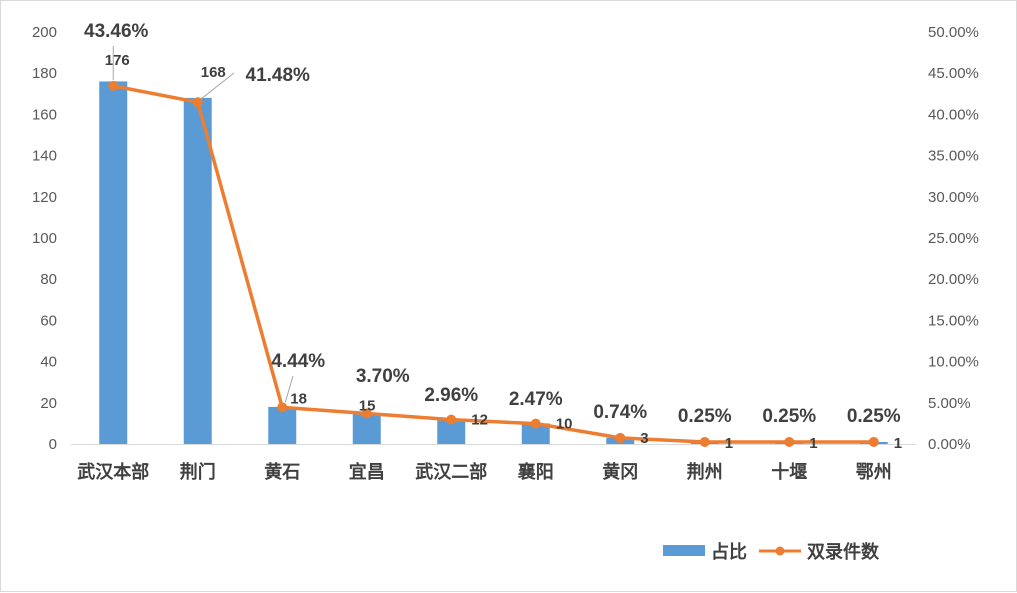 The width and height of the screenshot is (1017, 593). Describe the element at coordinates (451, 395) in the screenshot. I see `line-value-label: 2.96%` at that location.